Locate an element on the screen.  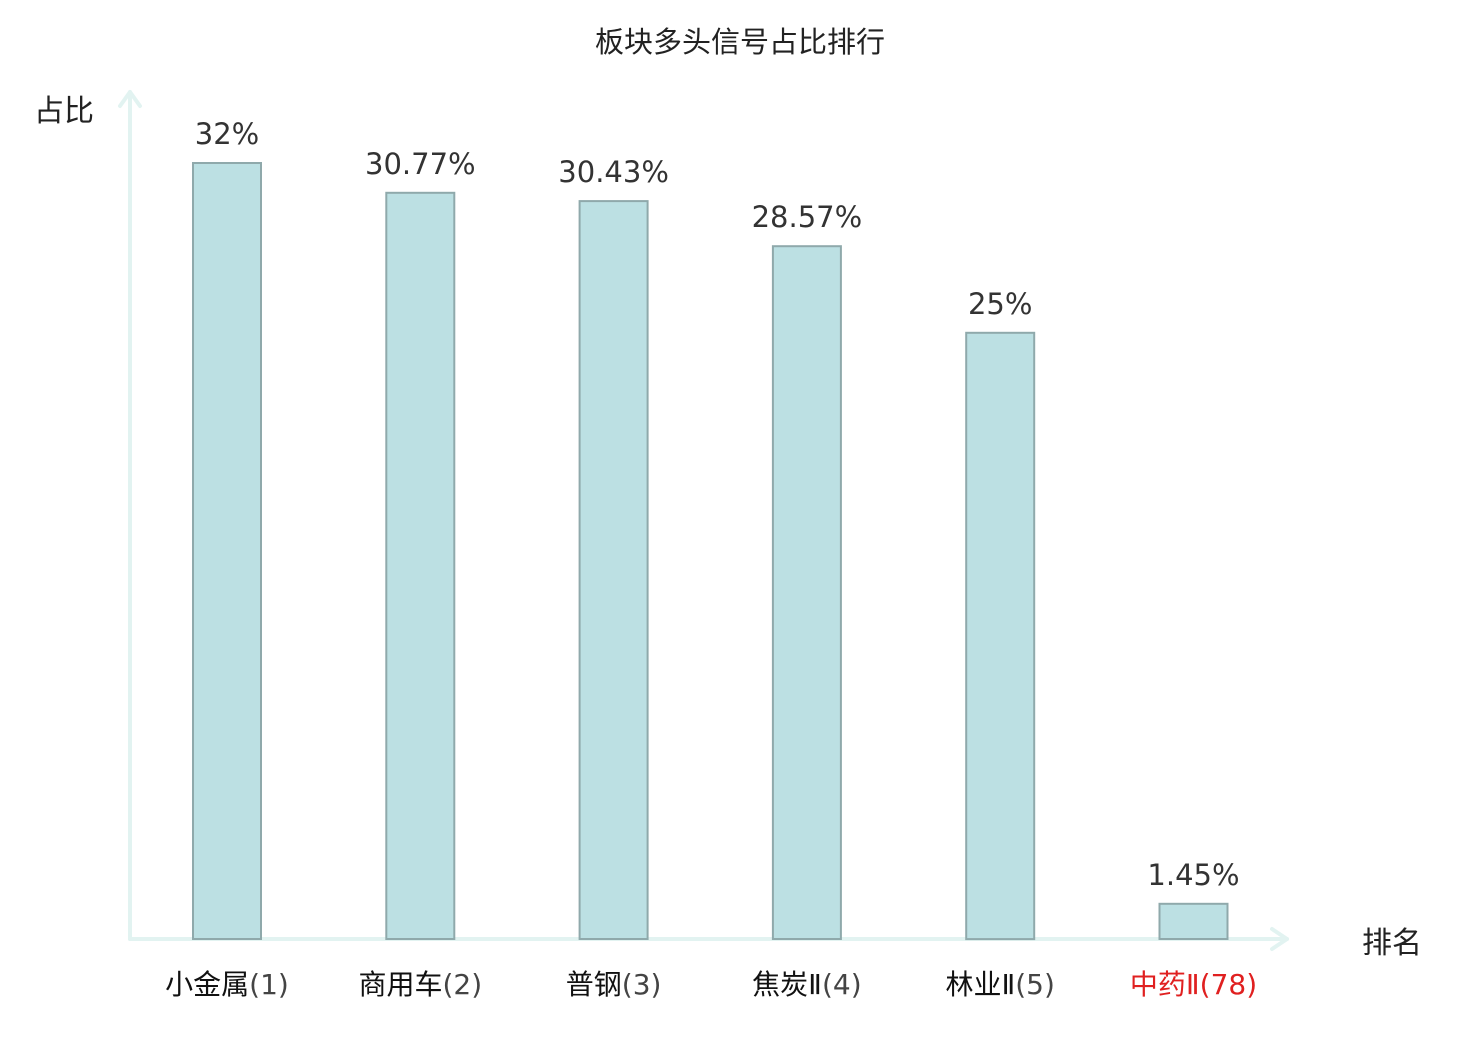
x-tick-label: 林业Ⅱ(5) is located at coordinates (999, 984).